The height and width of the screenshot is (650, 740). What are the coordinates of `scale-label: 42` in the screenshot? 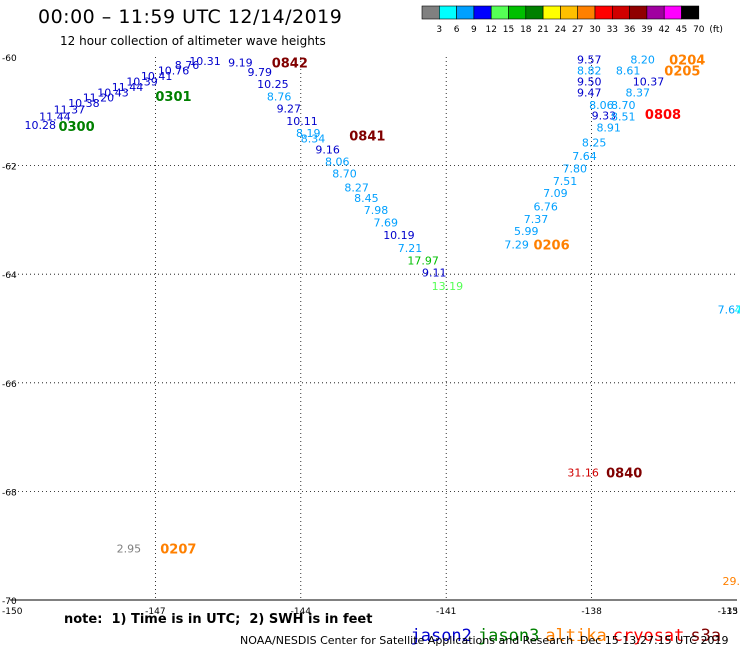 It's located at (663, 30).